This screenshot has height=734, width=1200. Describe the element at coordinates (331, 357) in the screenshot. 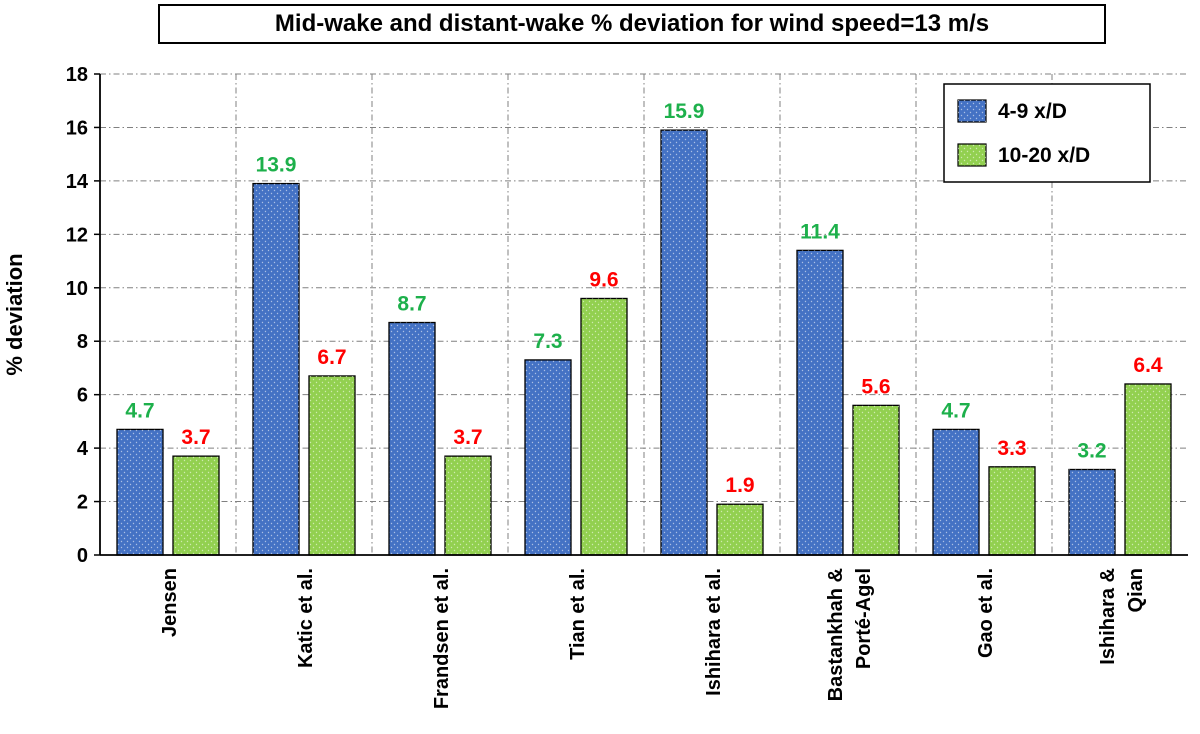

I see `data-label: 6.7` at that location.